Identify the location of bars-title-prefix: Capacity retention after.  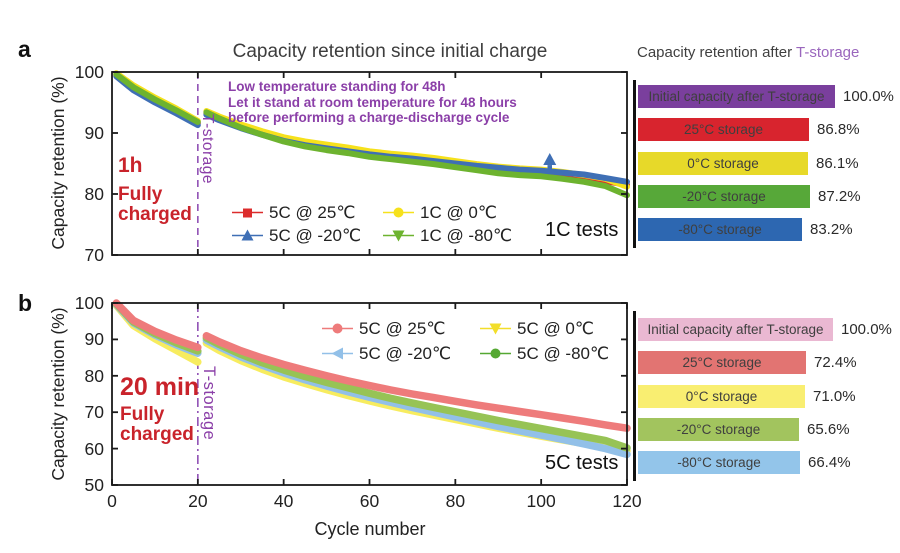
(716, 52).